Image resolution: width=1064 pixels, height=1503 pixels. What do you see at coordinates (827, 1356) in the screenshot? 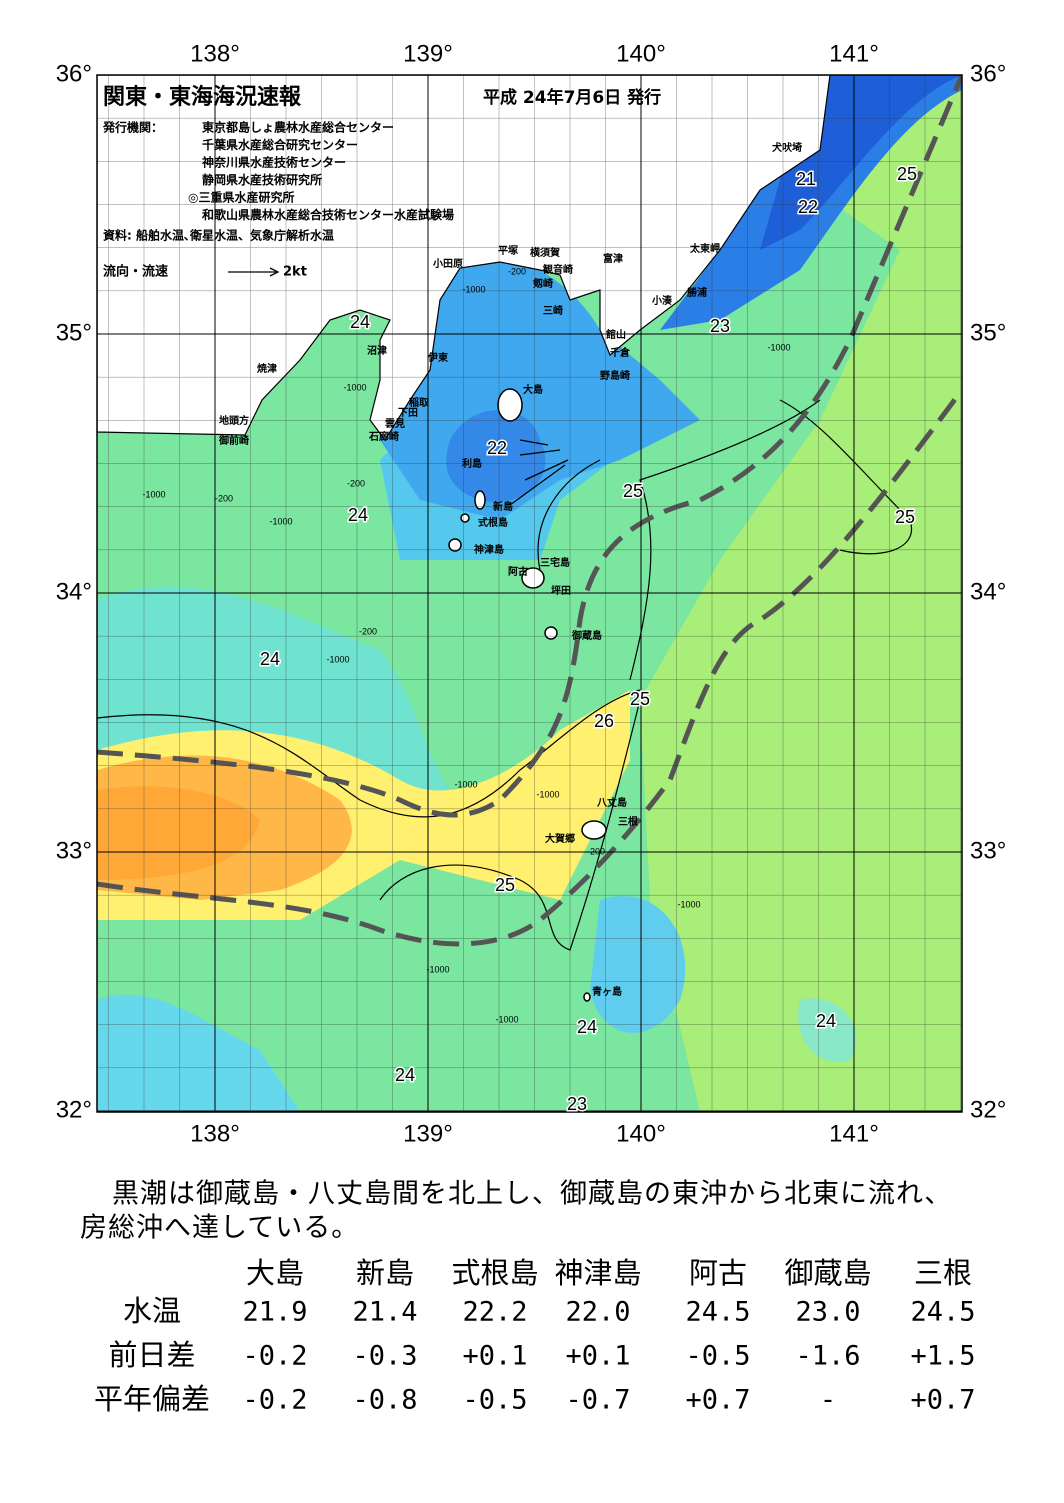
I see `cell: -1.6` at bounding box center [827, 1356].